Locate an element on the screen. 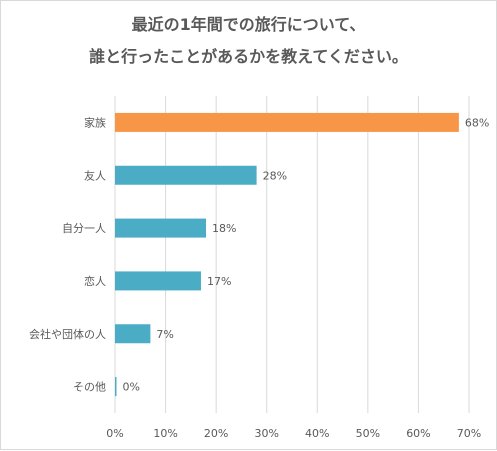 The width and height of the screenshot is (497, 451). data-label: 17% is located at coordinates (219, 281).